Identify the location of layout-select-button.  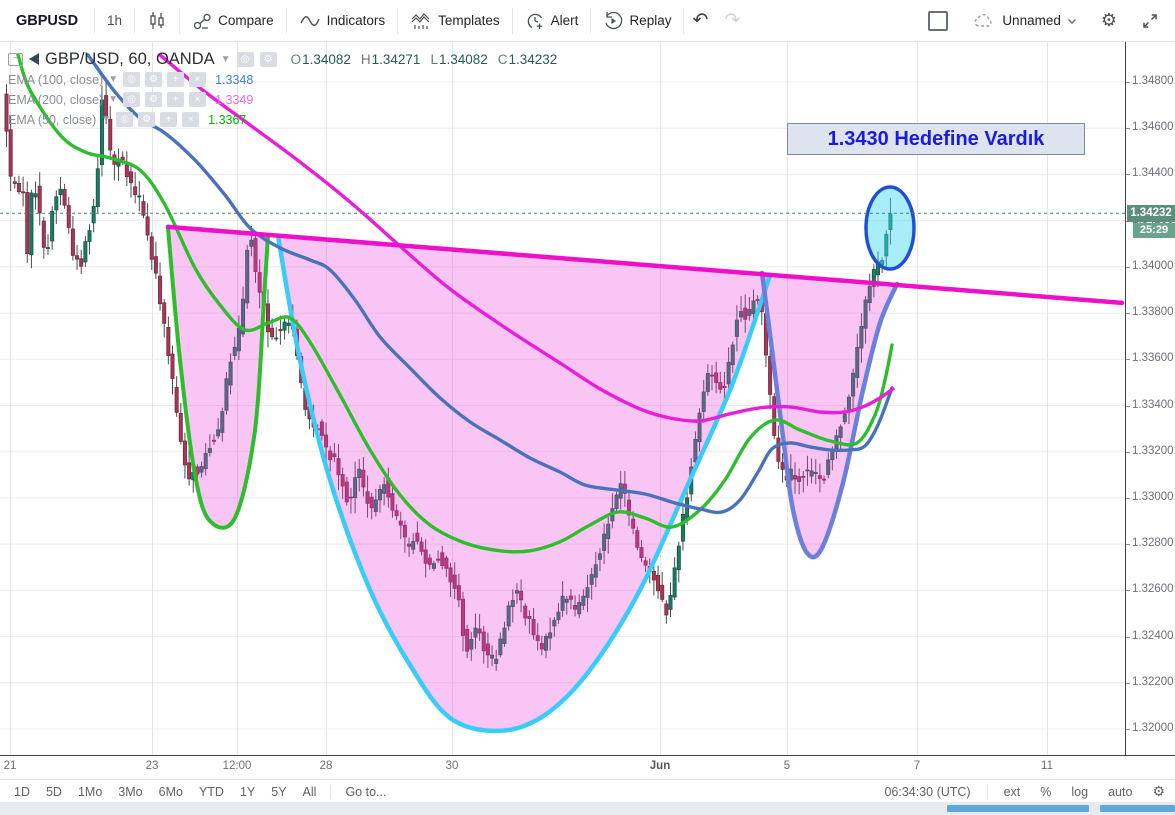
(938, 21).